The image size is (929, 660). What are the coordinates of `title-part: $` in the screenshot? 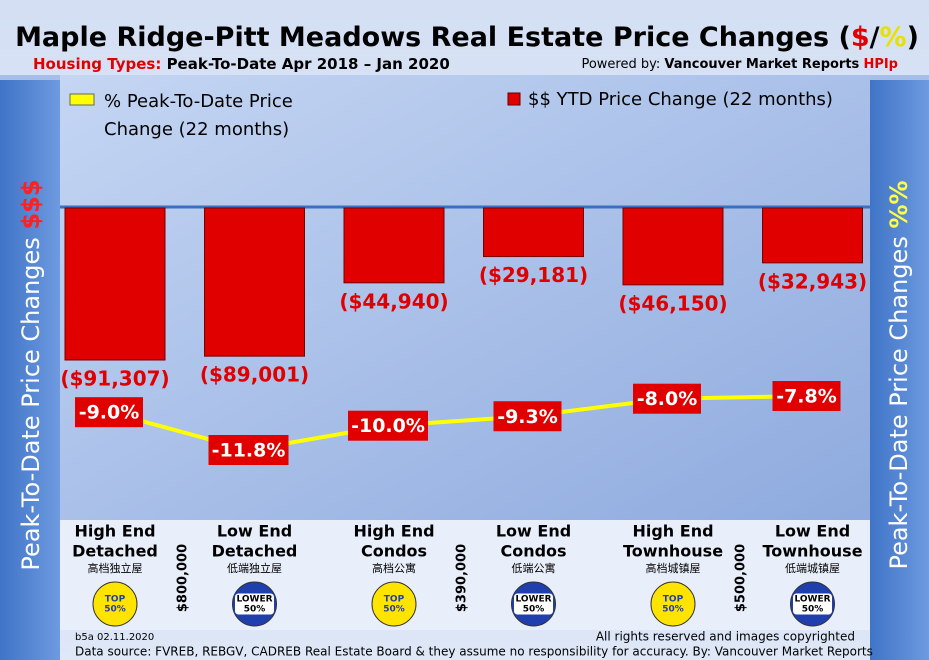 It's located at (860, 37).